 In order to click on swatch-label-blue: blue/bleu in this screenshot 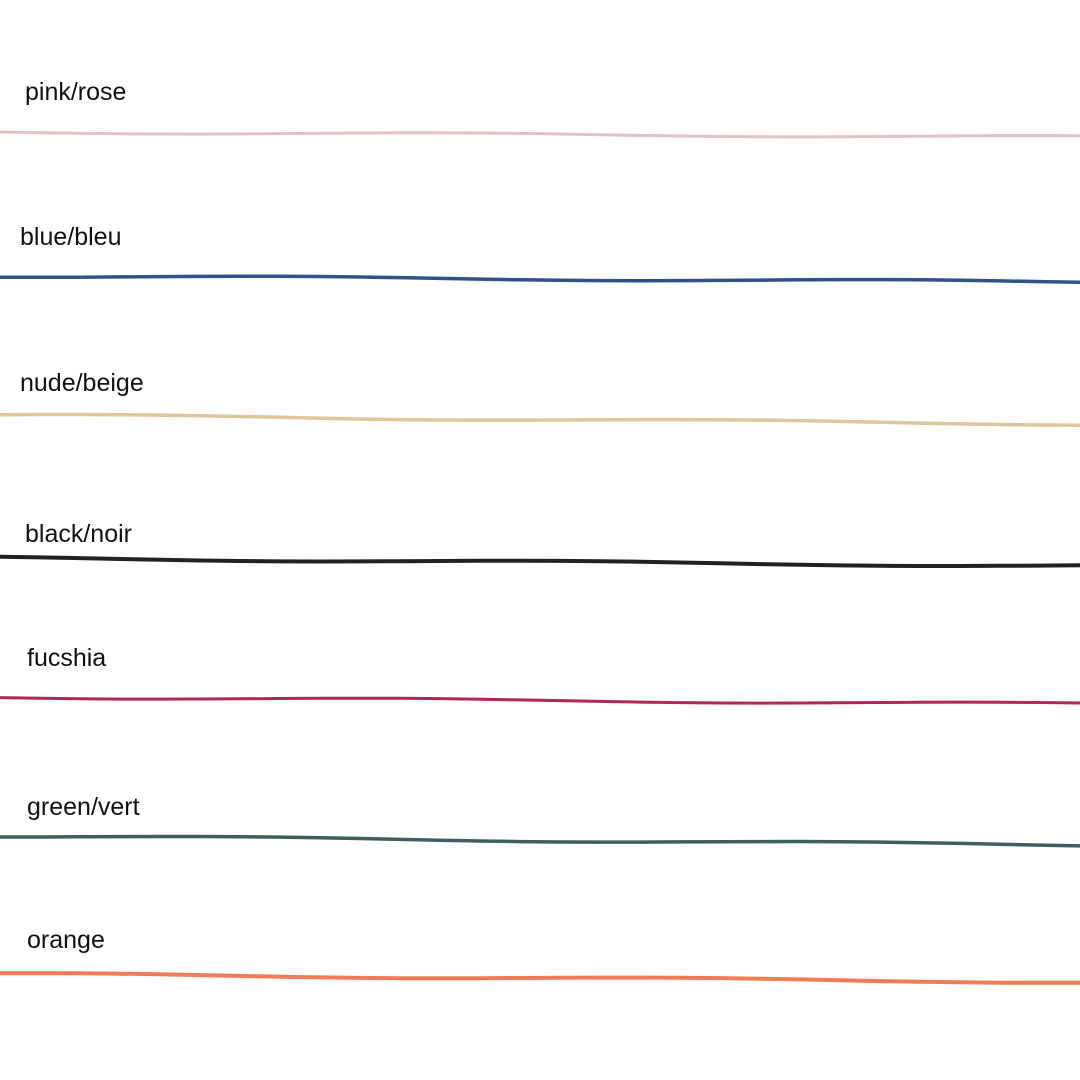, I will do `click(71, 237)`.